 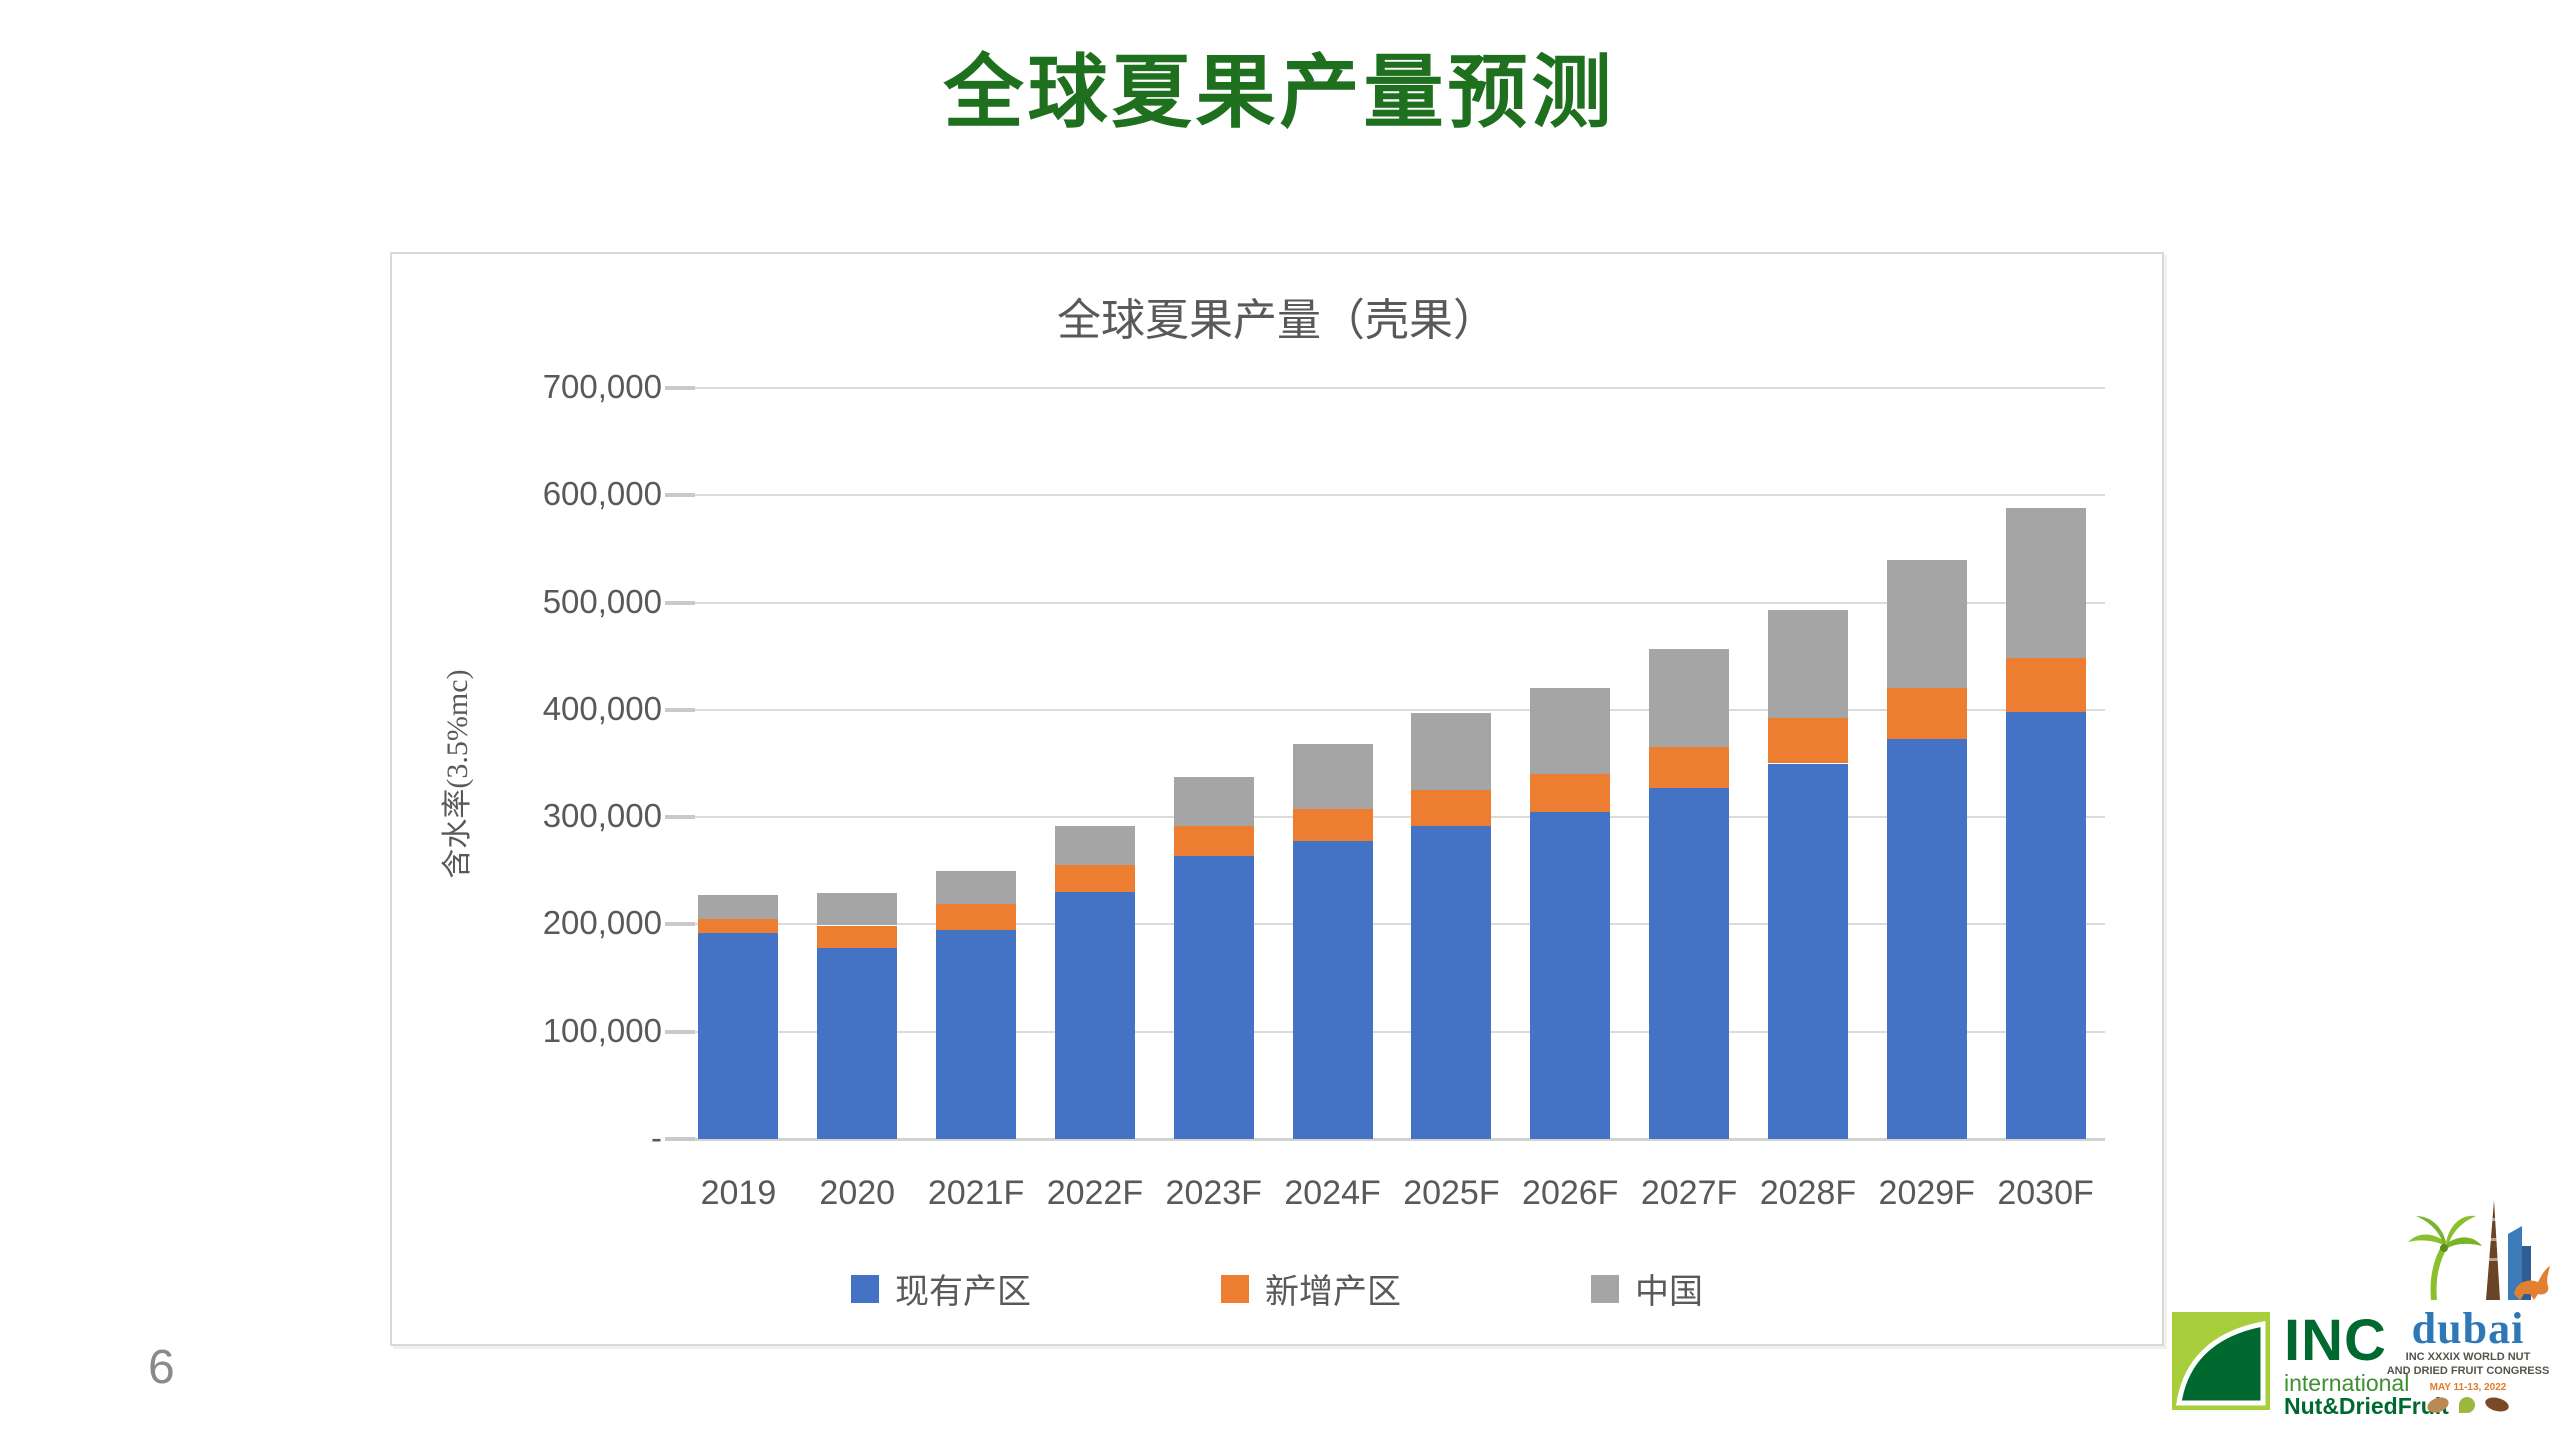 I want to click on x-axis-label: 2026F, so click(x=1570, y=1193).